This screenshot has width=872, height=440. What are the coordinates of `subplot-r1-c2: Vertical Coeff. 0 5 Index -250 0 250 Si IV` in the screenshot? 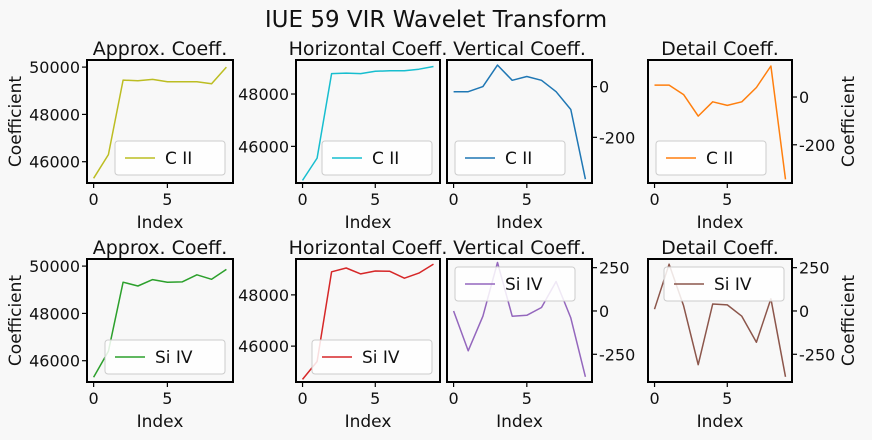 It's located at (540, 334).